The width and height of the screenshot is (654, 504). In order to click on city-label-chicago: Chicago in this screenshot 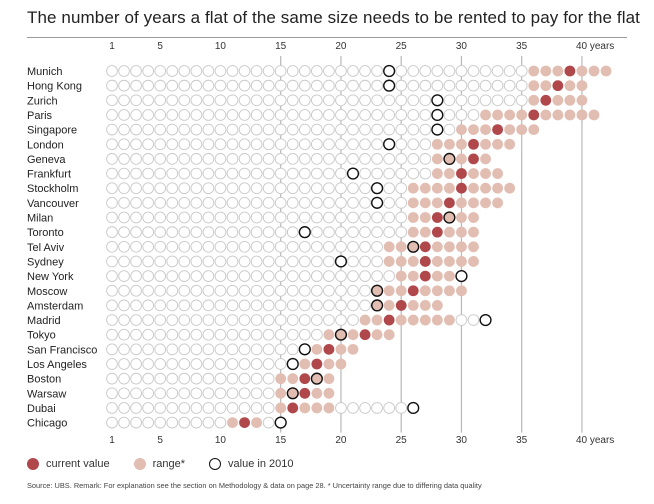, I will do `click(47, 424)`.